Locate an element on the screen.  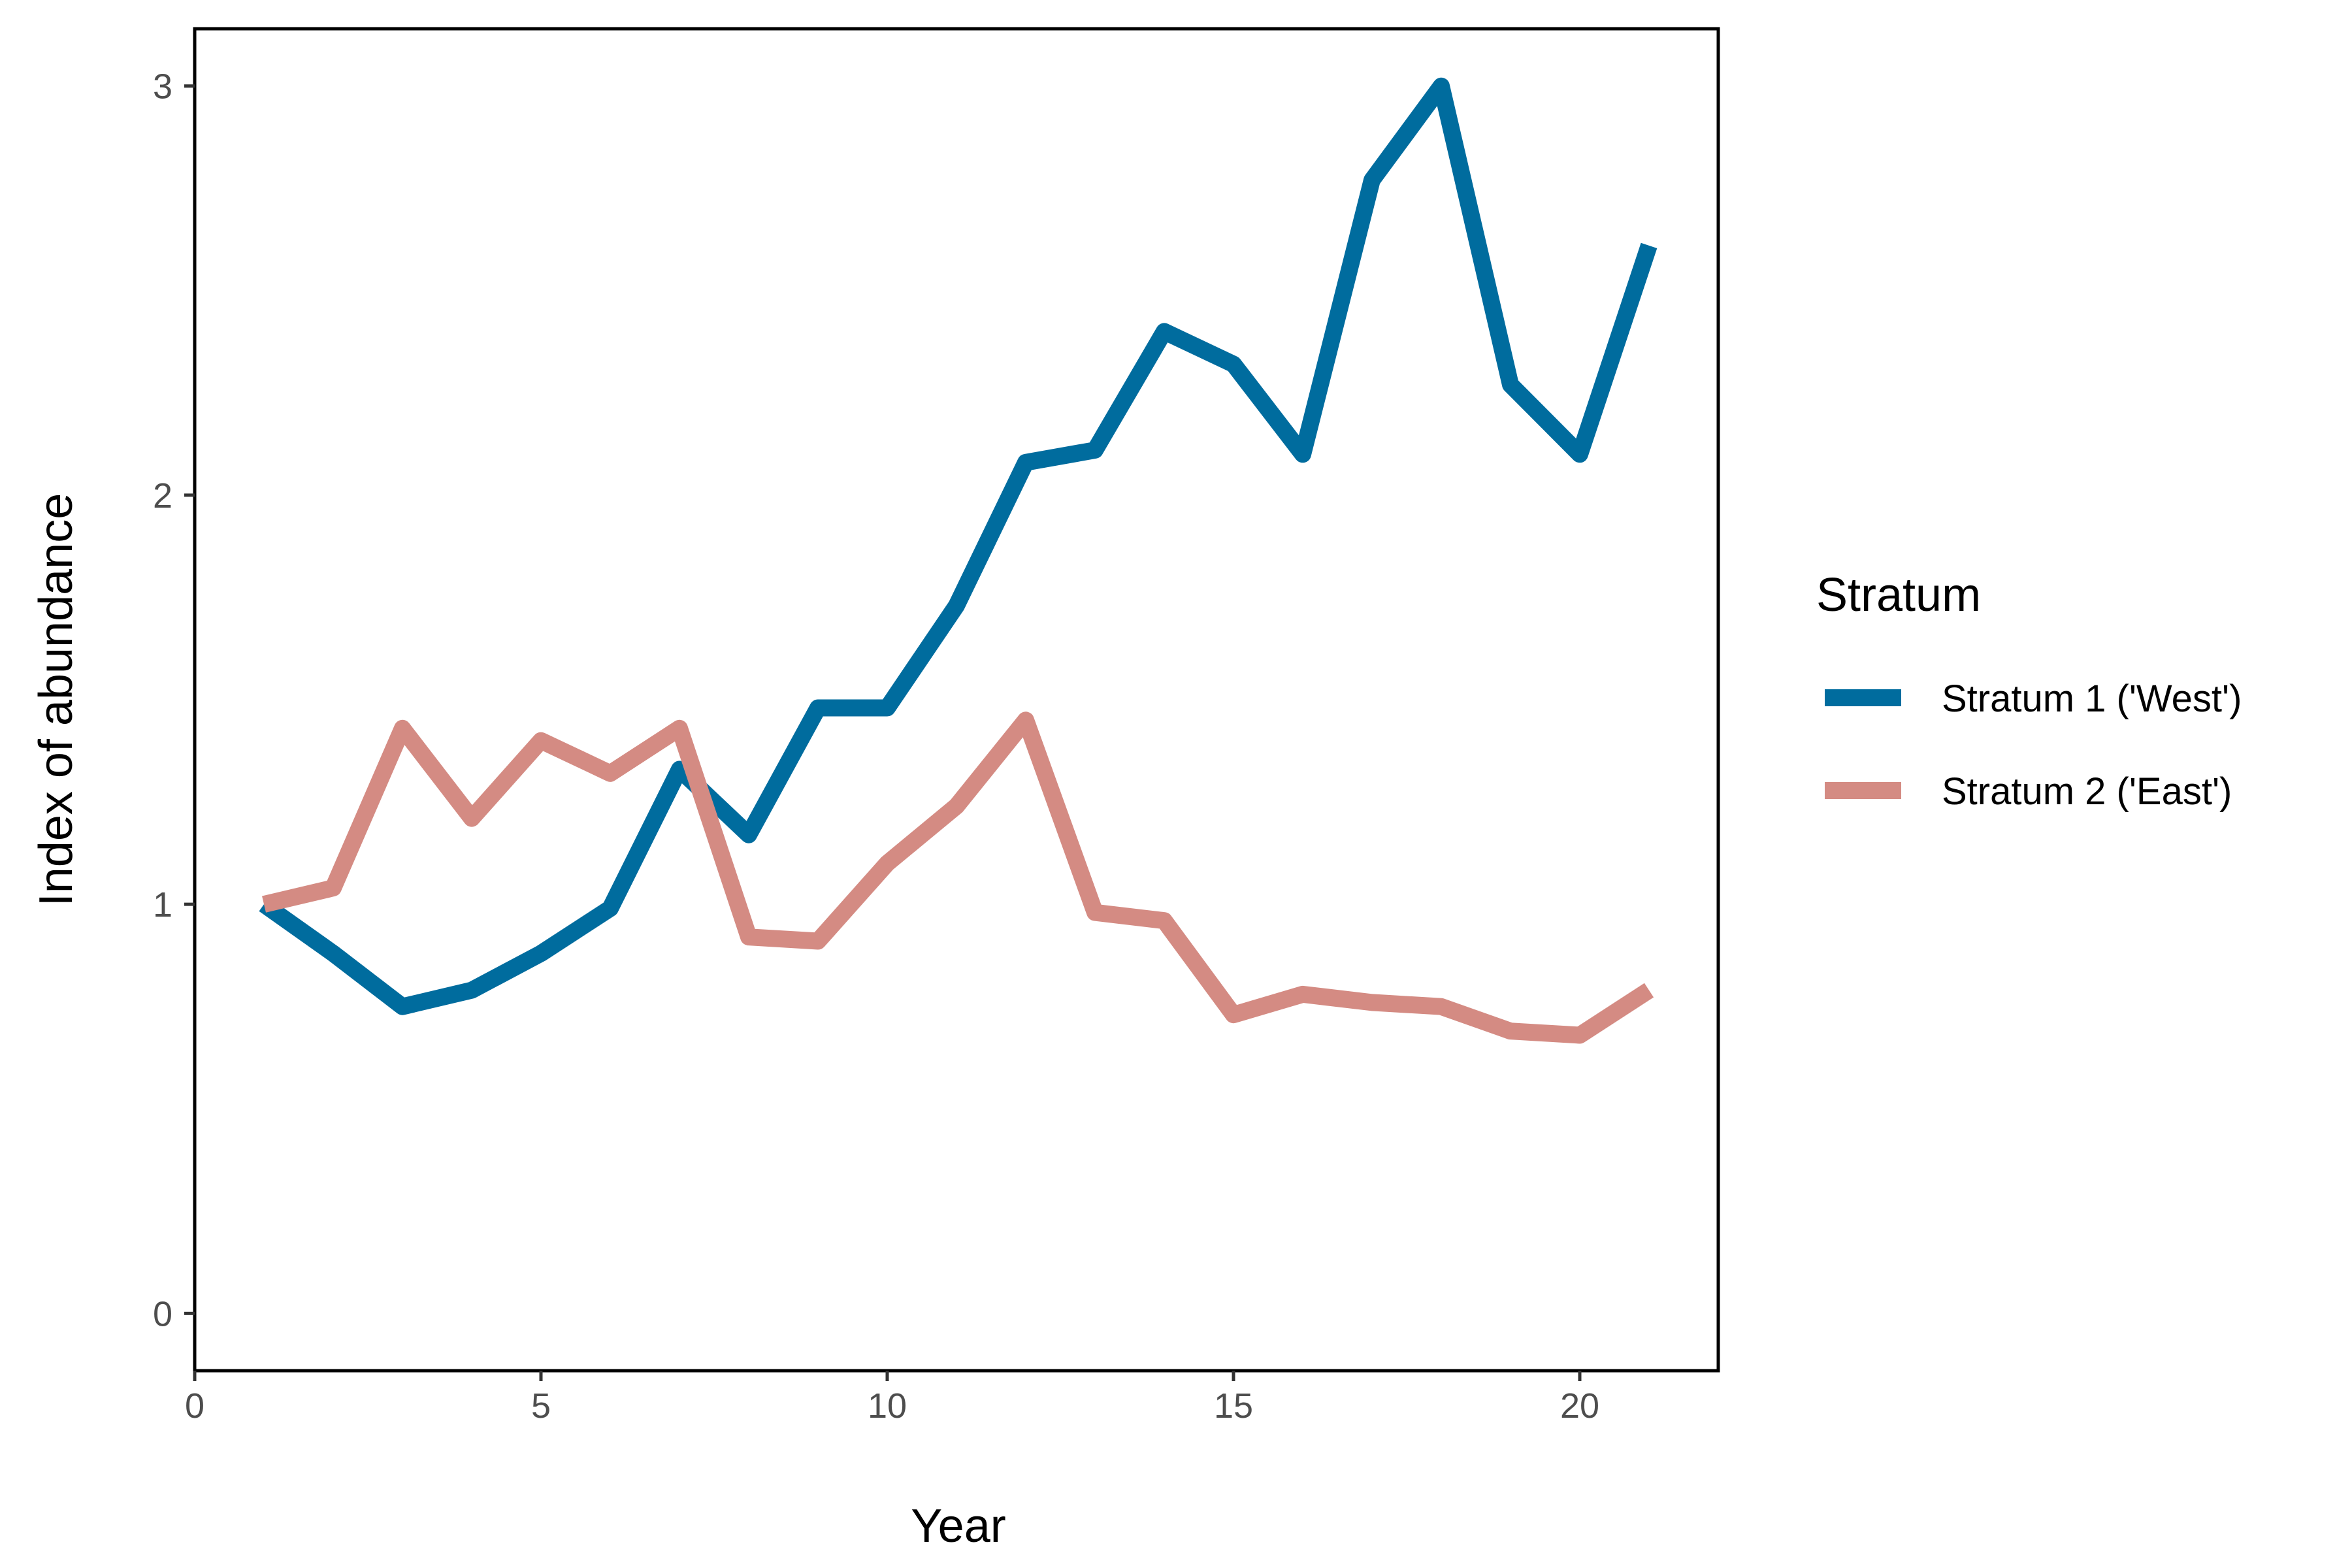
legend-title: Stratum is located at coordinates (1898, 595).